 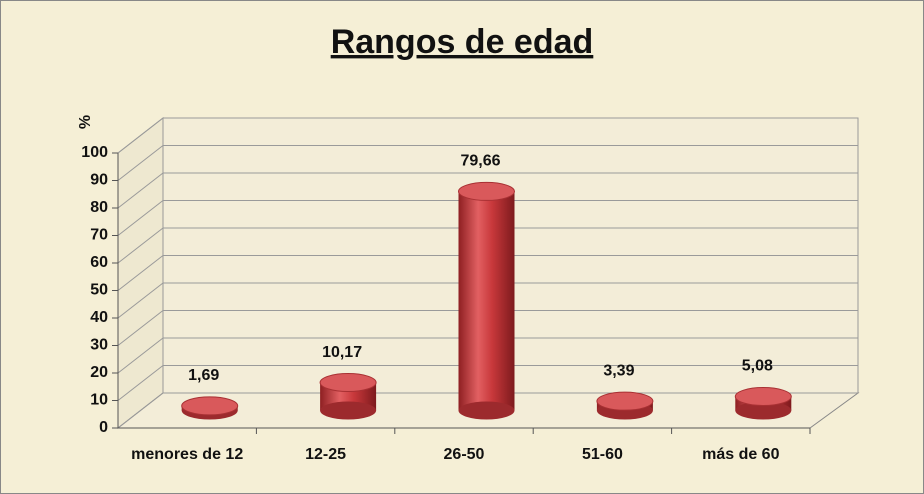 I want to click on y-tick-label: 20, so click(x=99, y=372).